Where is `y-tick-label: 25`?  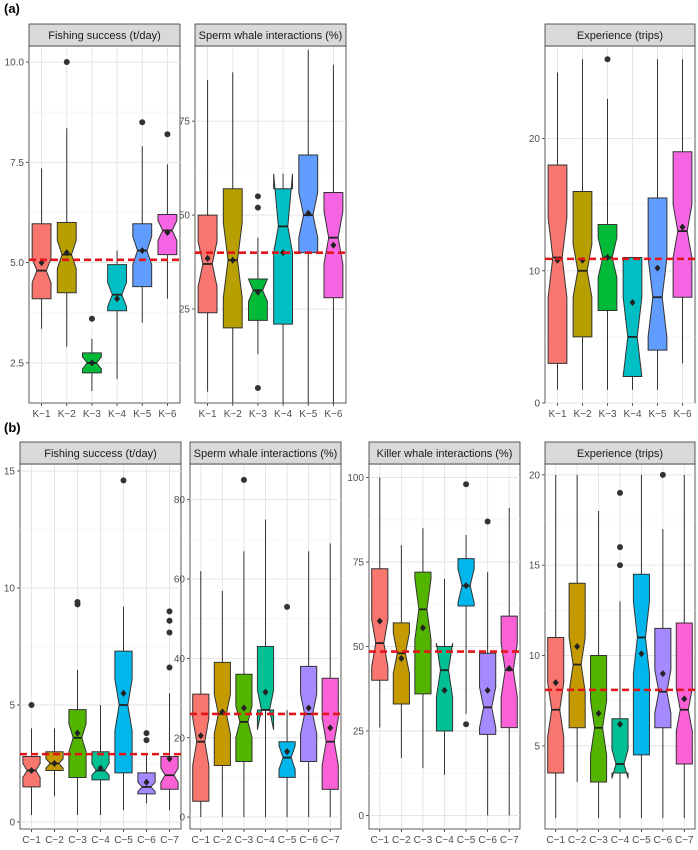
y-tick-label: 25 is located at coordinates (185, 310).